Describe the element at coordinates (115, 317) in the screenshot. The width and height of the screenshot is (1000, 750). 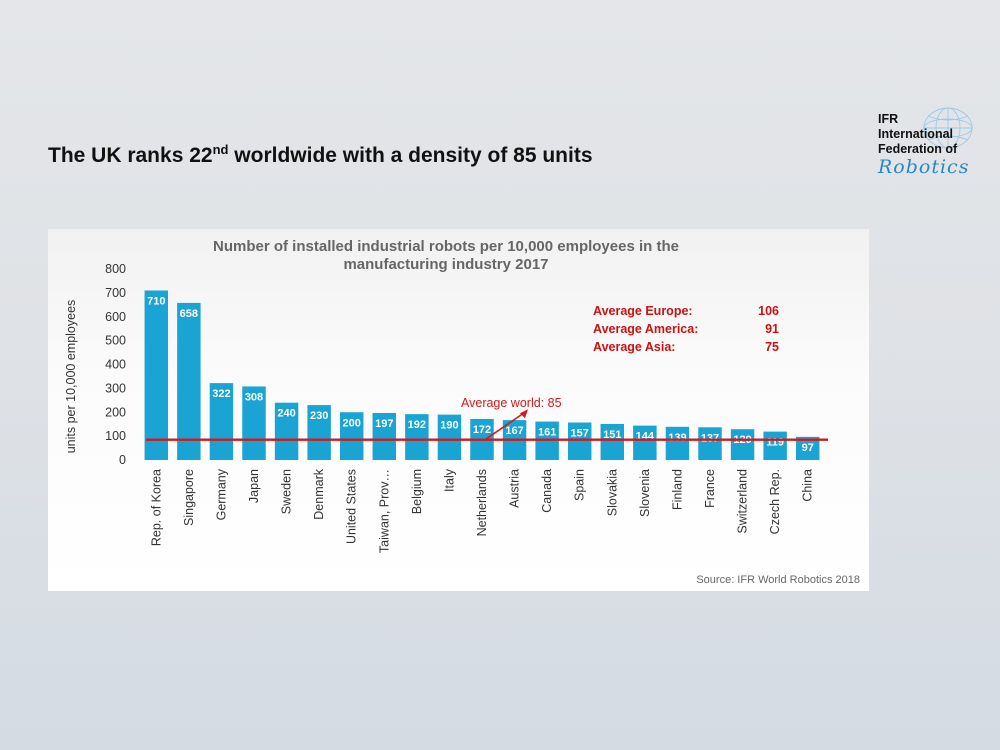
I see `y-tick-label: 600` at that location.